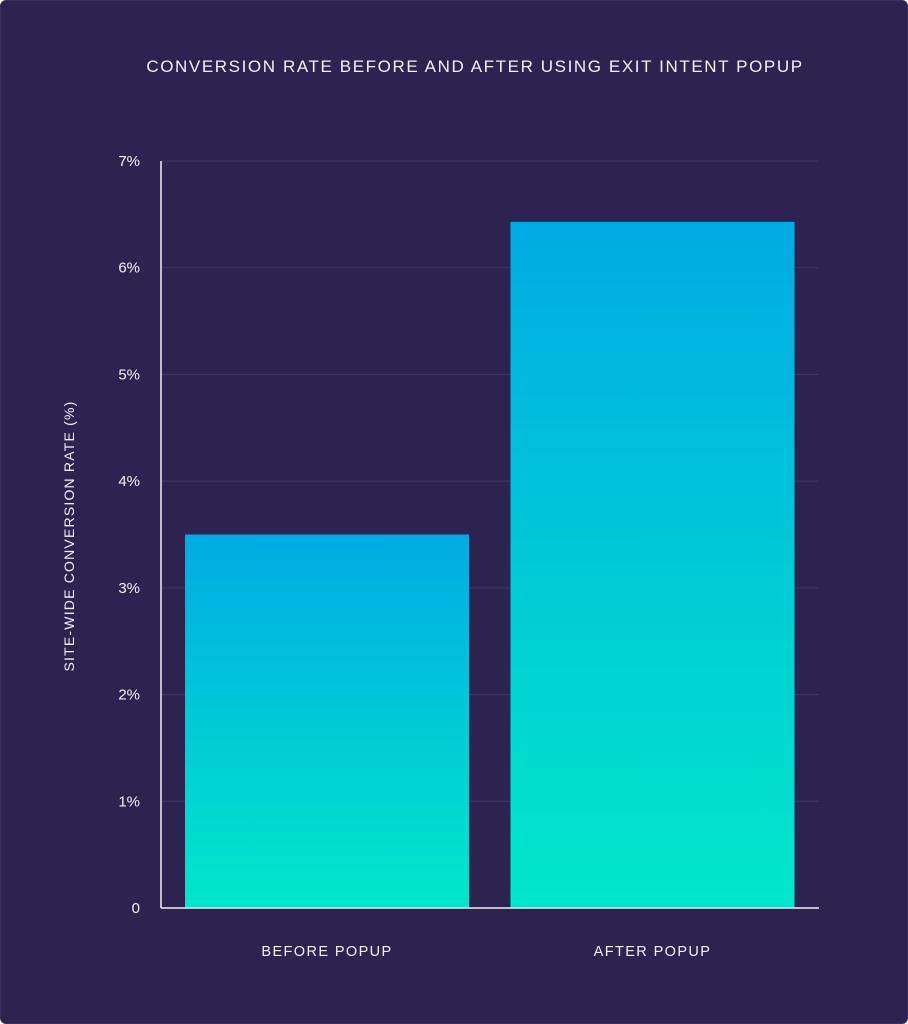 Image resolution: width=908 pixels, height=1024 pixels. I want to click on y-tick-label: 4%, so click(129, 481).